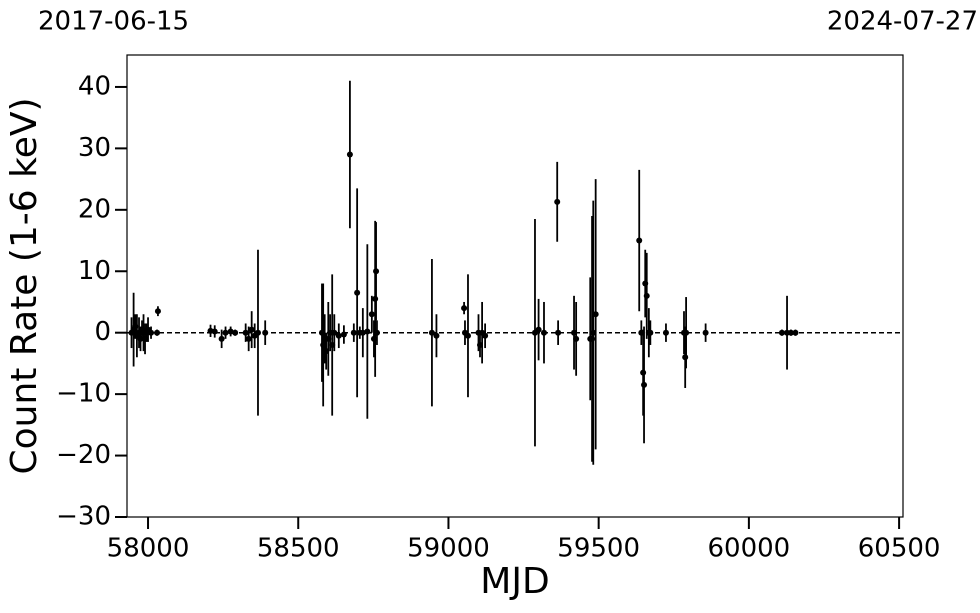 This screenshot has height=613, width=980. I want to click on x-tick-label: 58500, so click(298, 549).